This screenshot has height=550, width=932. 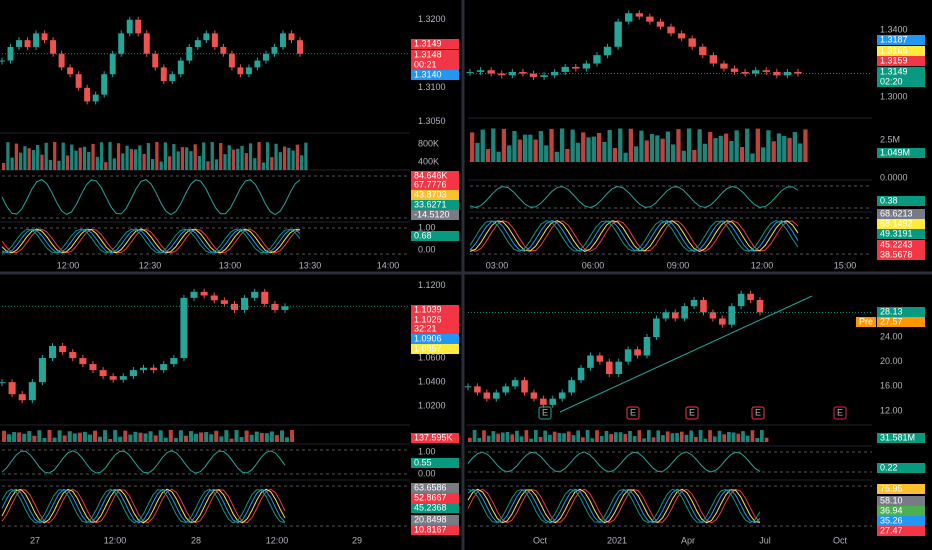 What do you see at coordinates (891, 510) in the screenshot?
I see `price-tag-text: 36.94` at bounding box center [891, 510].